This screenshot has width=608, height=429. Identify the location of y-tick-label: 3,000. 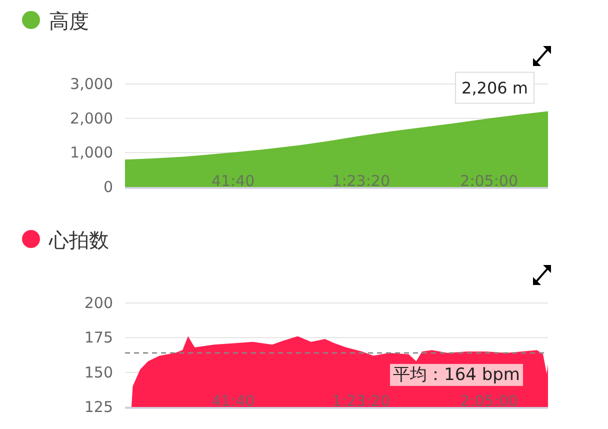
(91, 84).